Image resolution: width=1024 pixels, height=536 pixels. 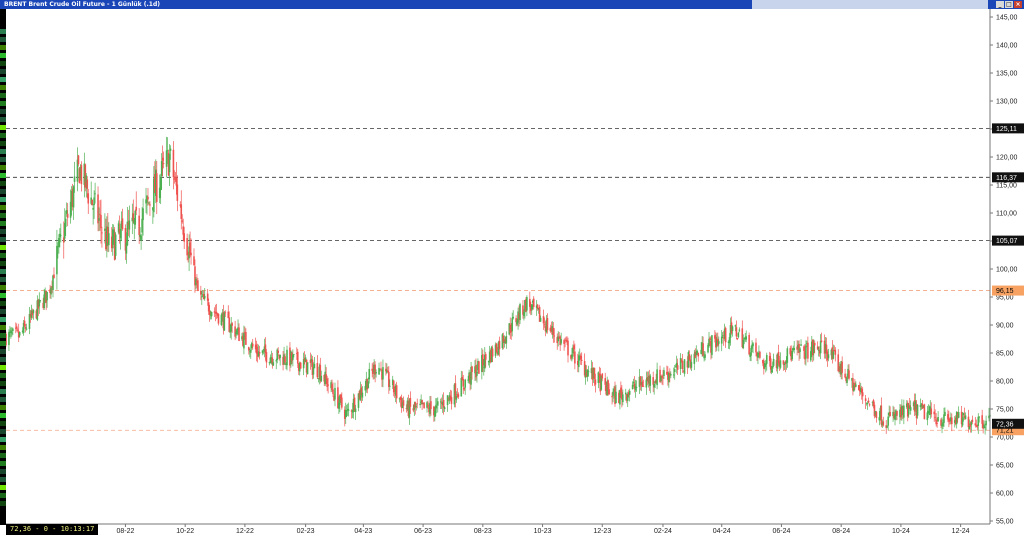 What do you see at coordinates (1005, 431) in the screenshot?
I see `reference-line-label: 71,21` at bounding box center [1005, 431].